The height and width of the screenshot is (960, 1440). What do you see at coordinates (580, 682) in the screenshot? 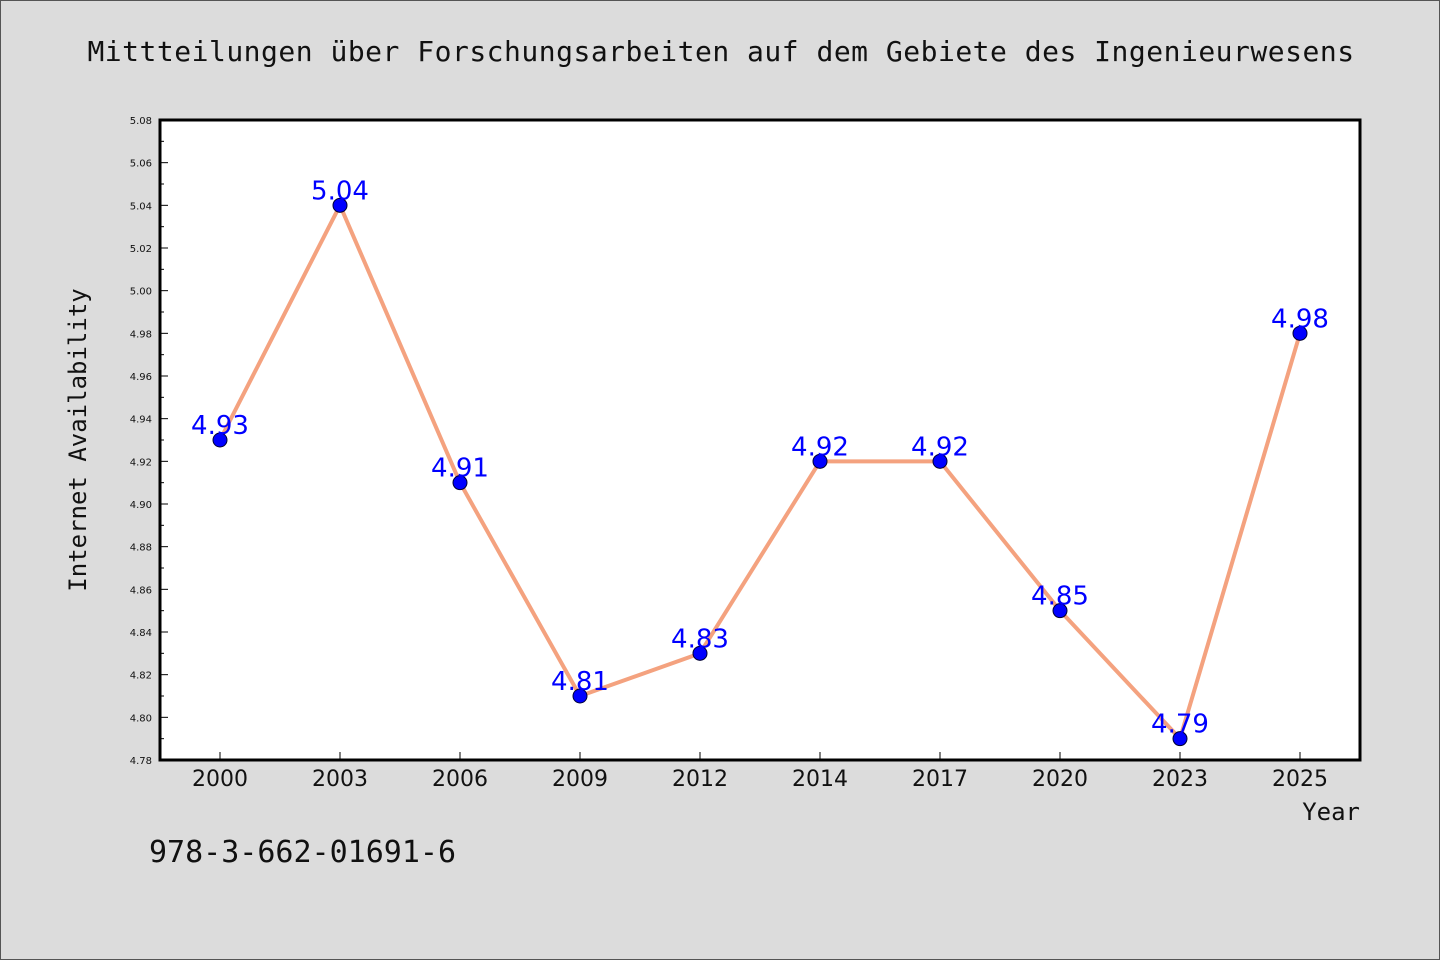
I see `data-label: 4.81` at bounding box center [580, 682].